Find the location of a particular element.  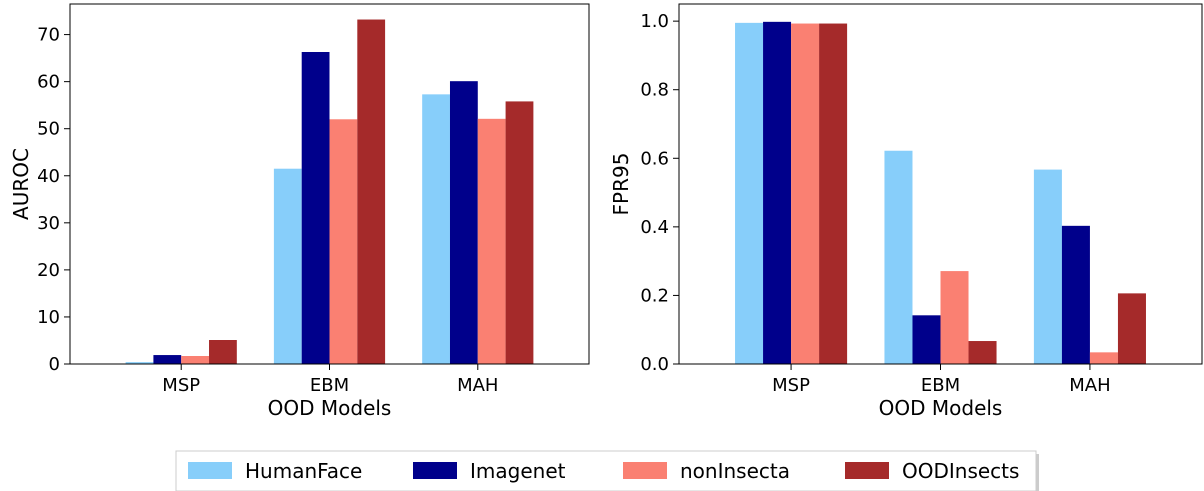

y-tick-label: 0.8 is located at coordinates (654, 90).